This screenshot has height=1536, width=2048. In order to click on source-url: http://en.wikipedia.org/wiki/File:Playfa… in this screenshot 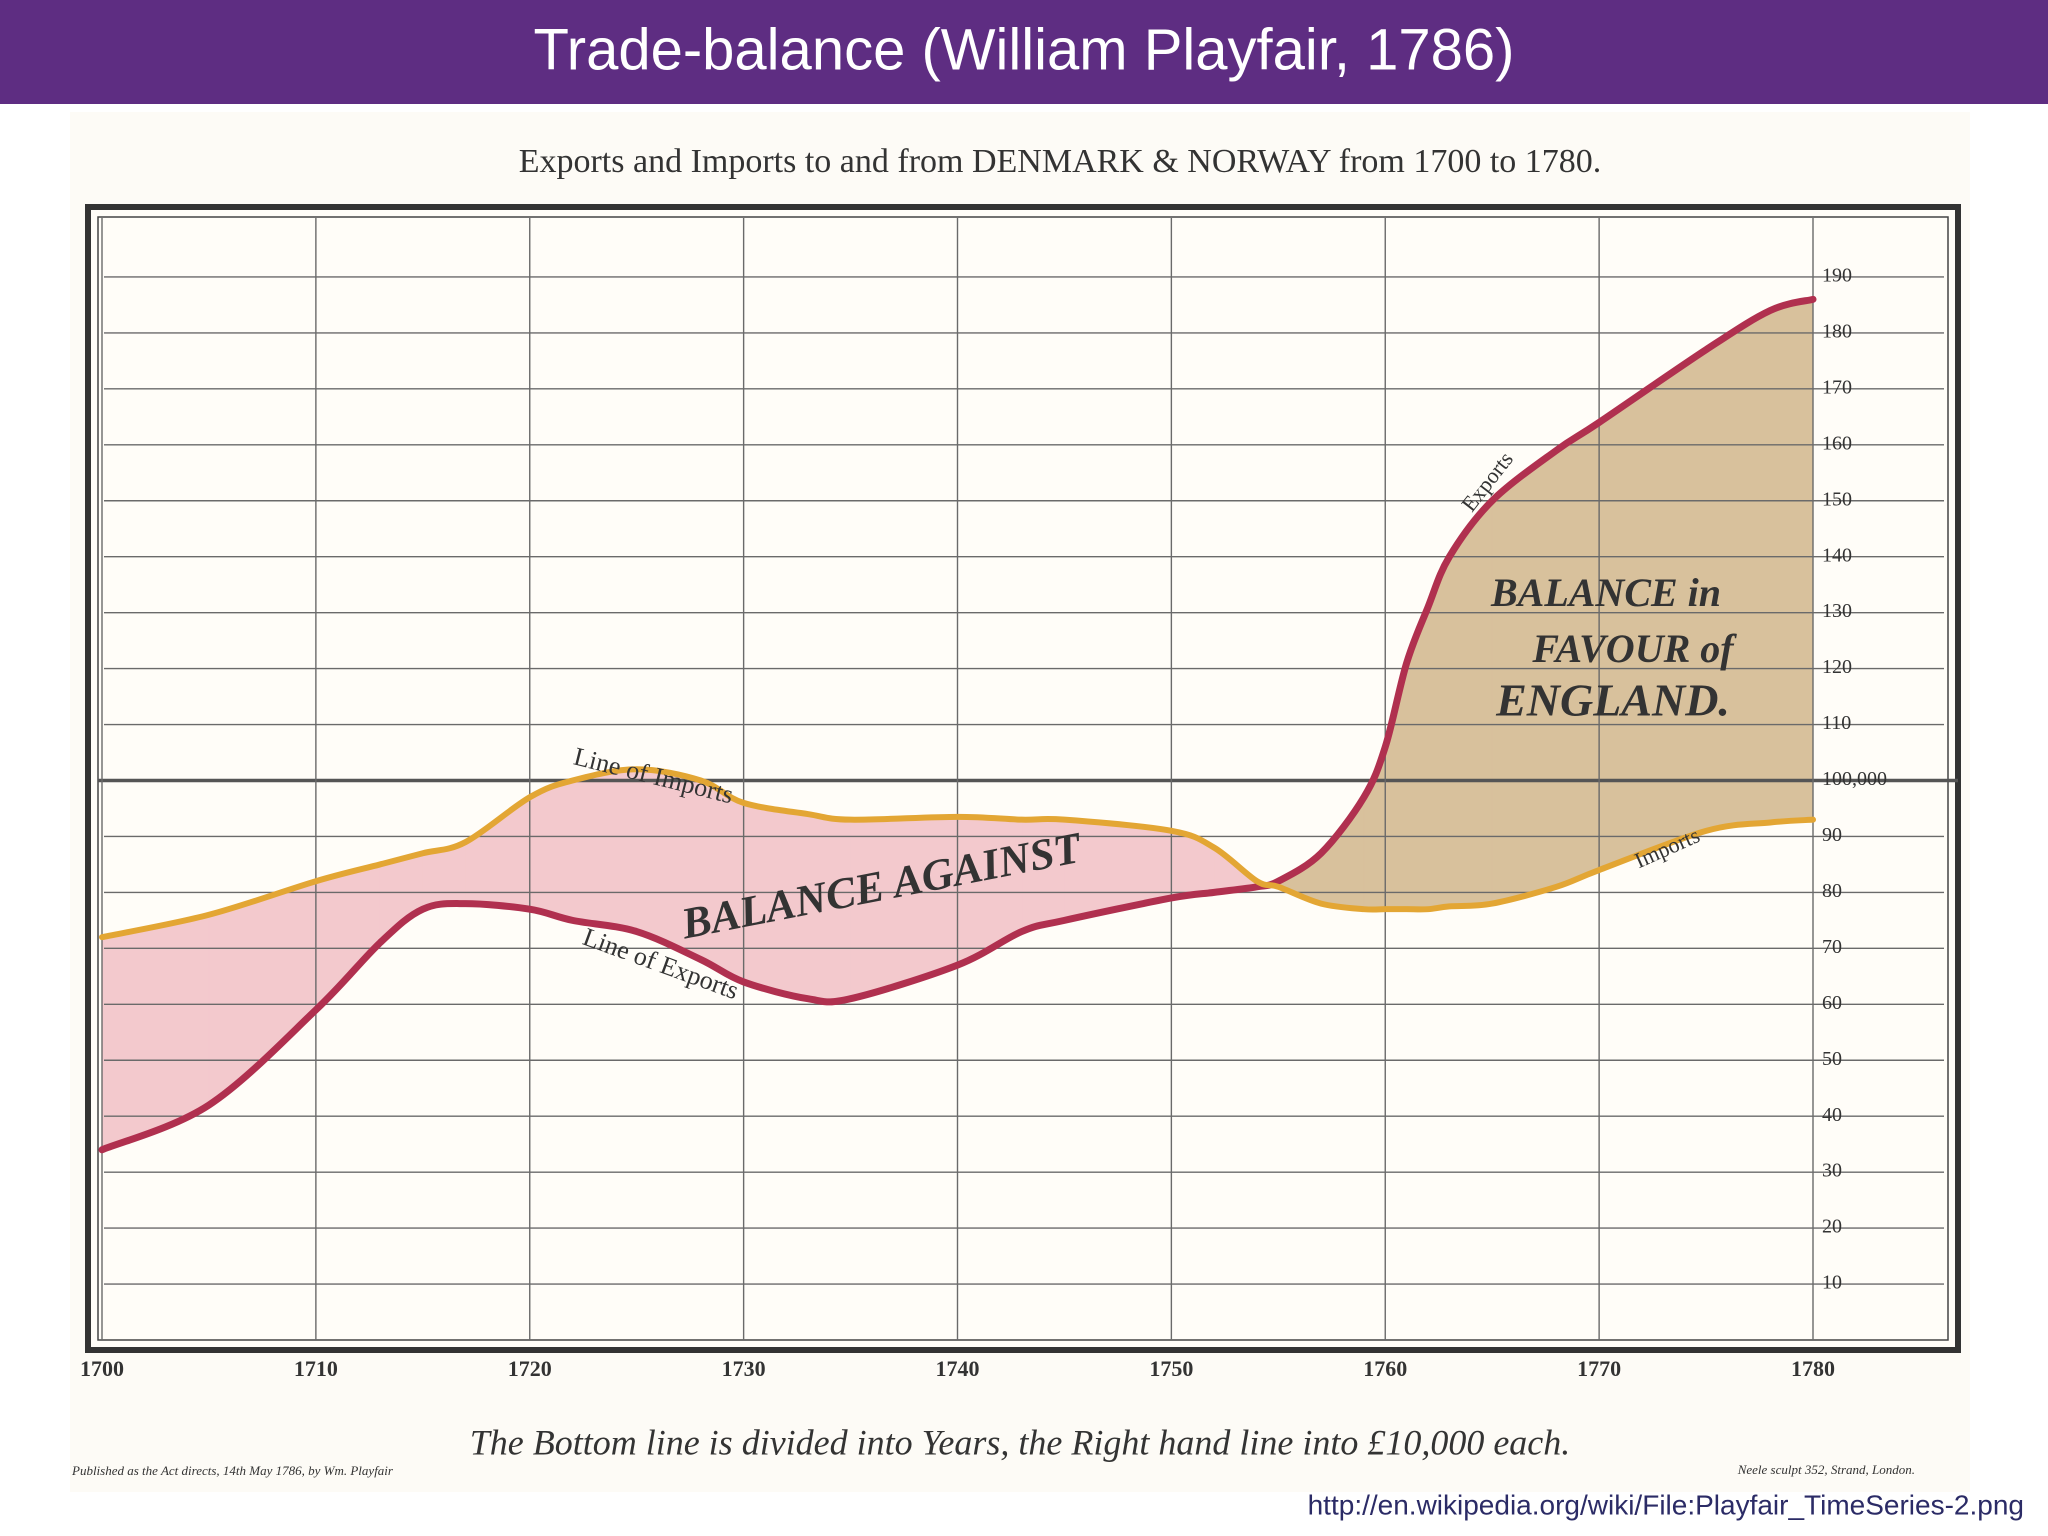, I will do `click(1666, 1504)`.